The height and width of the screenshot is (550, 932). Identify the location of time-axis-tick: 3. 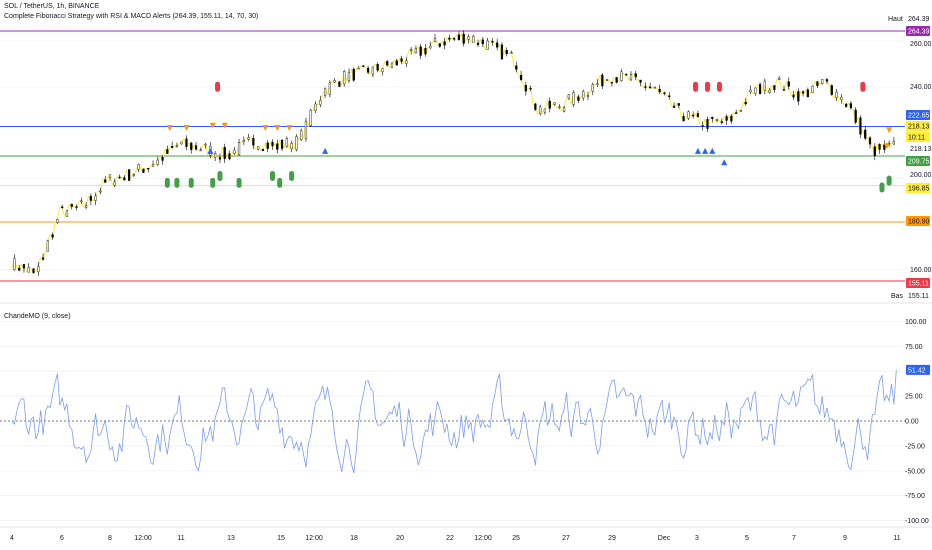
(697, 538).